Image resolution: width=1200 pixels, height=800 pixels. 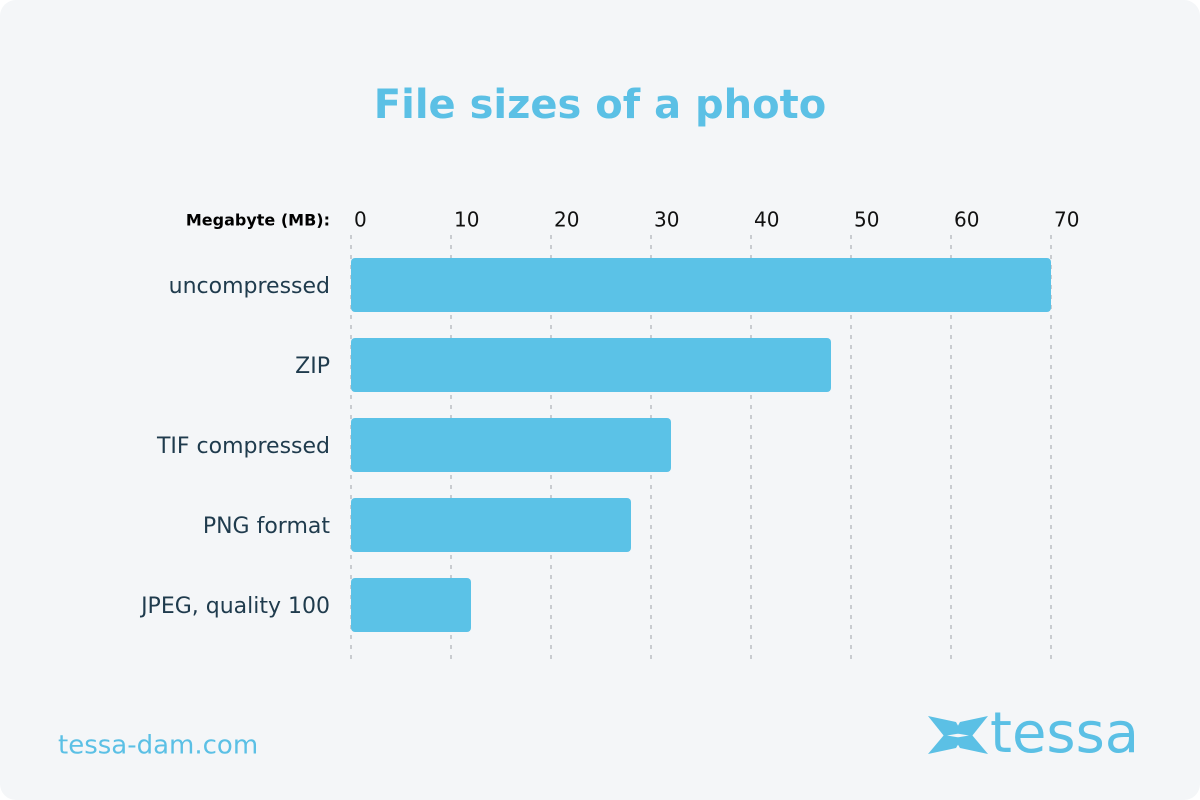 What do you see at coordinates (158, 746) in the screenshot?
I see `website: tessa-dam.com` at bounding box center [158, 746].